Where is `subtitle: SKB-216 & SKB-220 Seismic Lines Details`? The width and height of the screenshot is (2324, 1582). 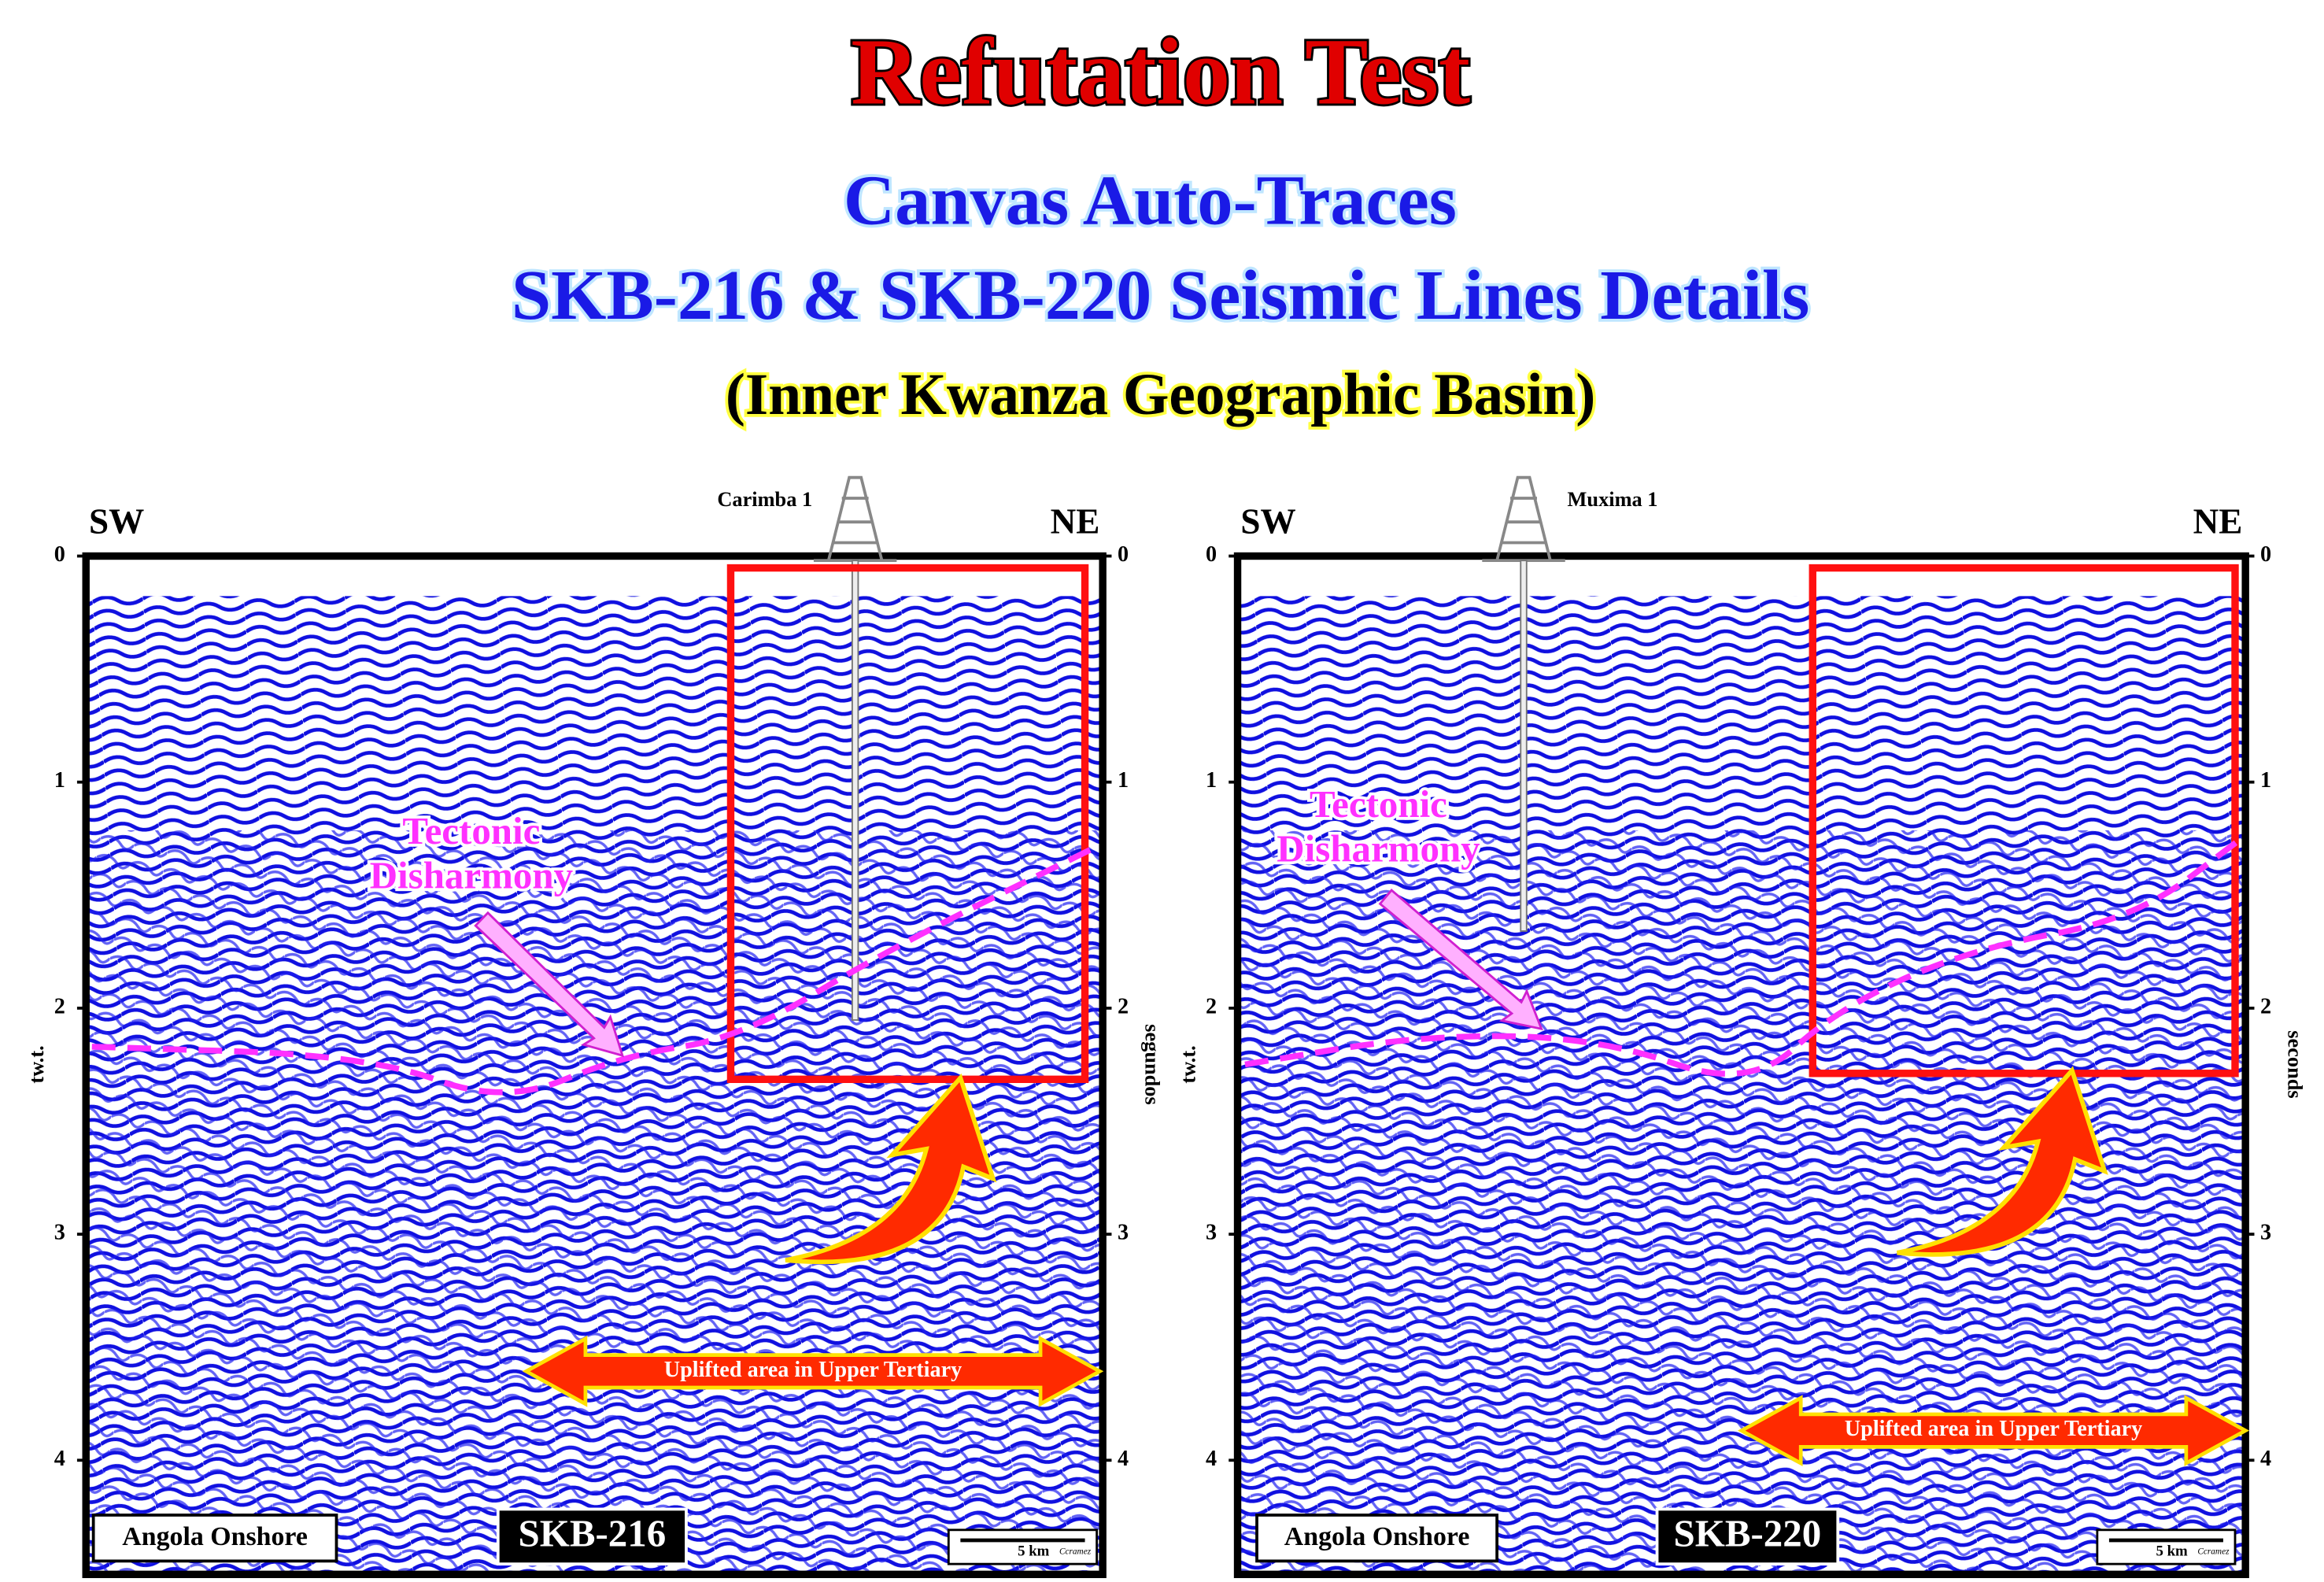
subtitle: SKB-216 & SKB-220 Seismic Lines Details is located at coordinates (1160, 295).